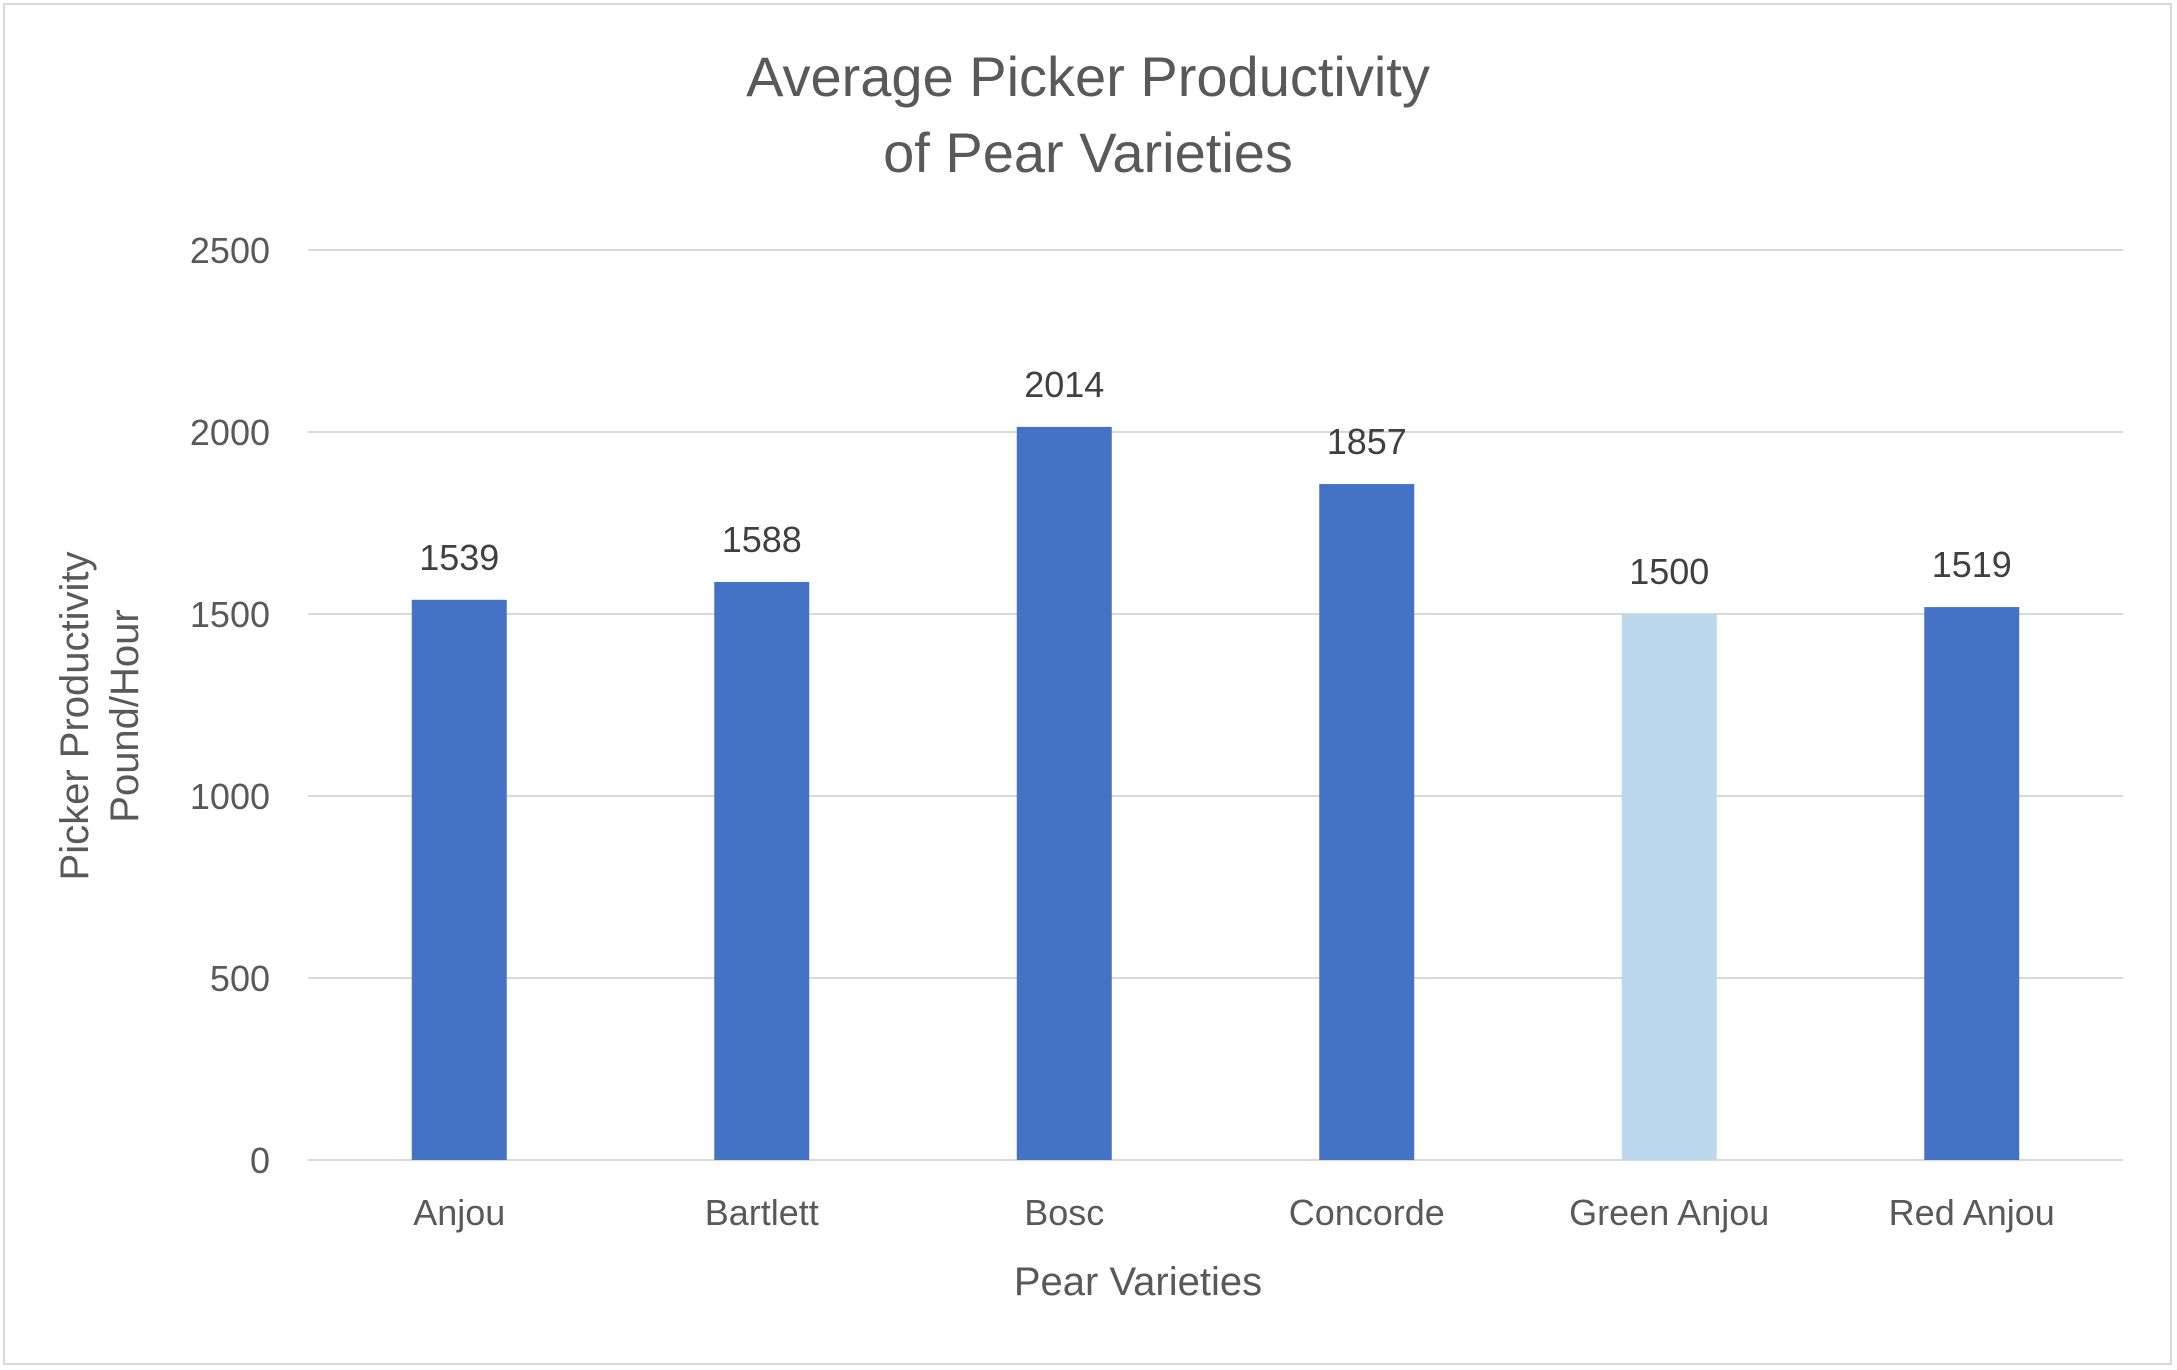  What do you see at coordinates (1088, 152) in the screenshot?
I see `chart-title-line-2: of Pear Varieties` at bounding box center [1088, 152].